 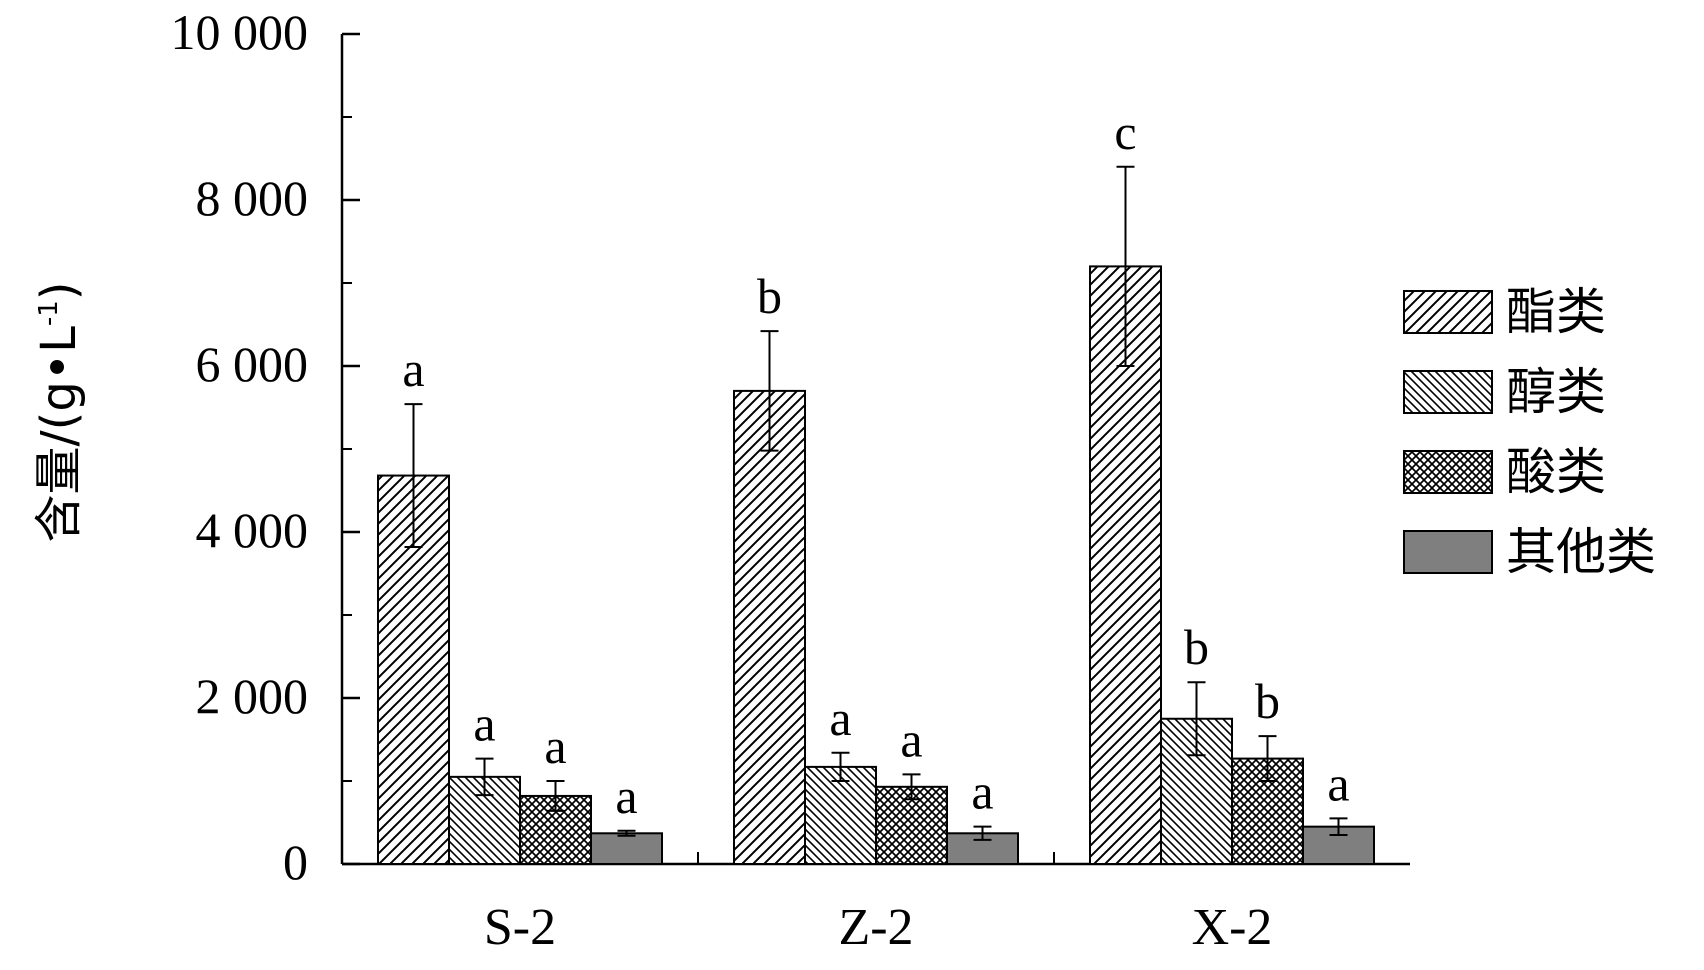 What do you see at coordinates (252, 364) in the screenshot?
I see `y-tick-label: 6 000` at bounding box center [252, 364].